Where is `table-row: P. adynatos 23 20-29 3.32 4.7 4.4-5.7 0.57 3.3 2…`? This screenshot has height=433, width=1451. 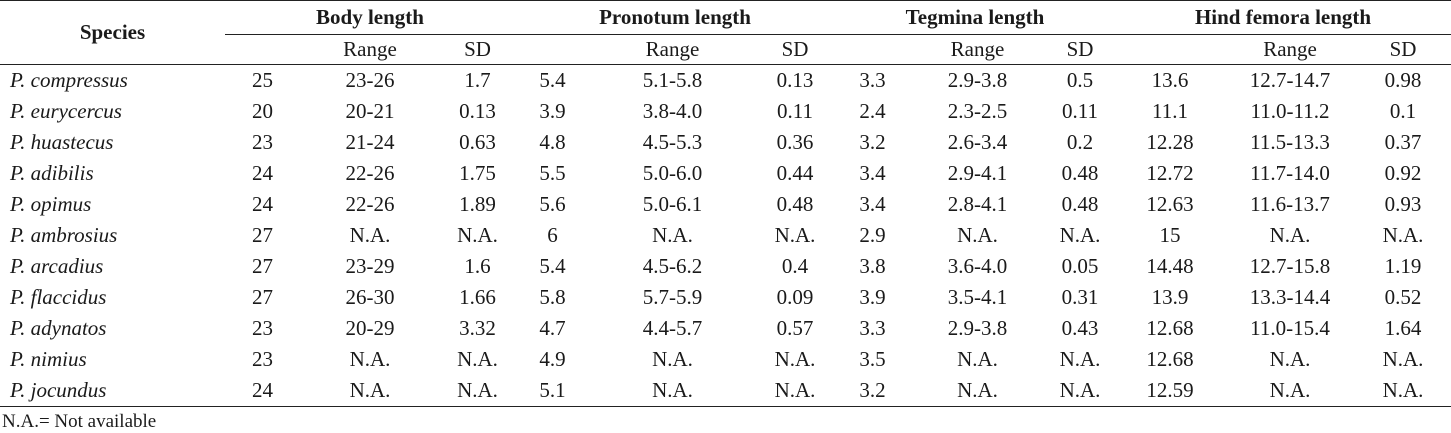
table-row: P. adynatos 23 20-29 3.32 4.7 4.4-5.7 0.57 3.3 2… is located at coordinates (725, 328).